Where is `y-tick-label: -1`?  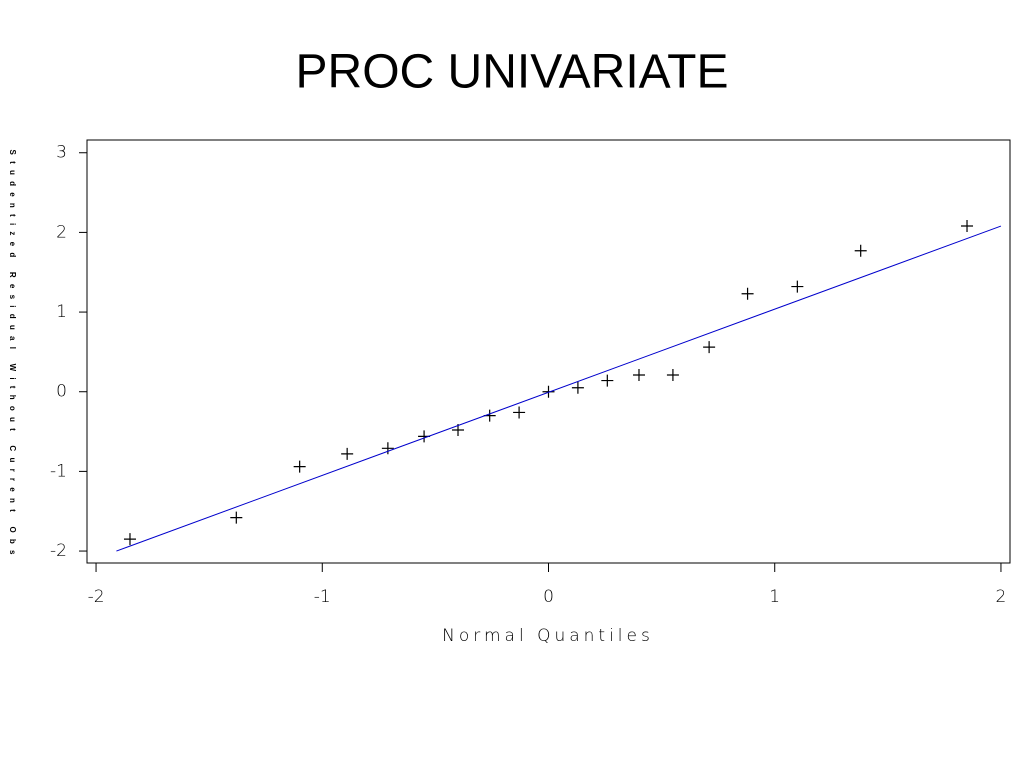
y-tick-label: -1 is located at coordinates (58, 471).